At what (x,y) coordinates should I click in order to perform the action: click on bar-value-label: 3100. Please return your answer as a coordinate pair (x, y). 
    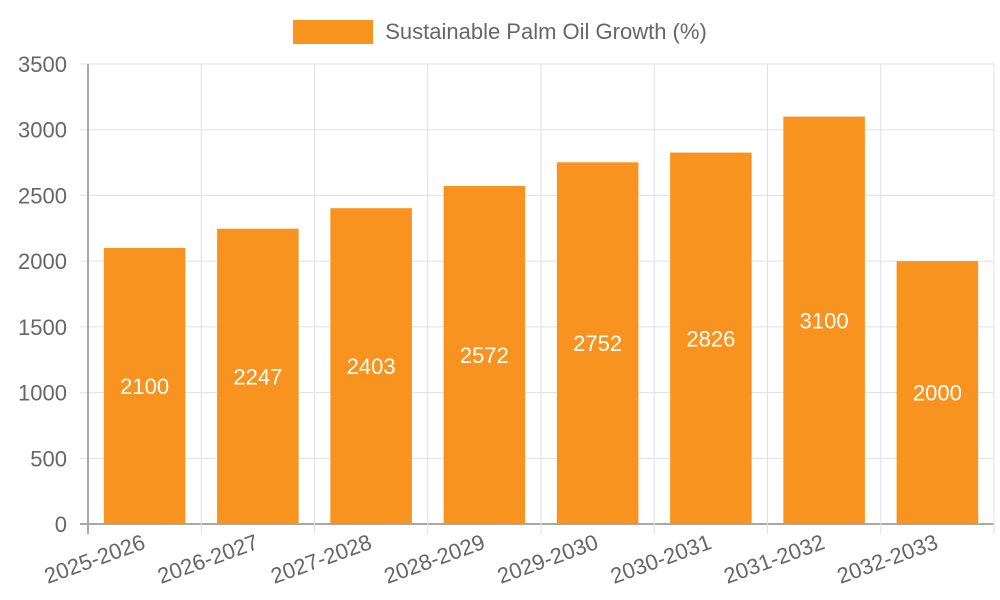
    Looking at the image, I should click on (824, 320).